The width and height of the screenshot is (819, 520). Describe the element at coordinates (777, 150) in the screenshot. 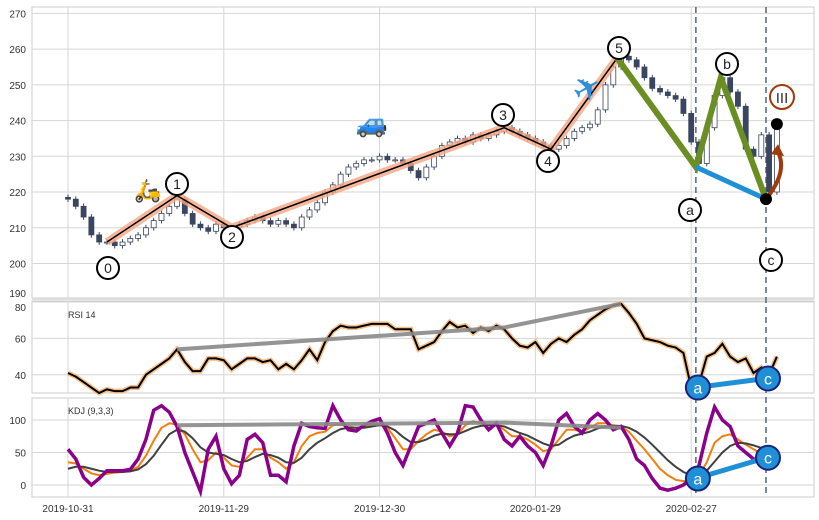

I see `arrow-head-icon` at that location.